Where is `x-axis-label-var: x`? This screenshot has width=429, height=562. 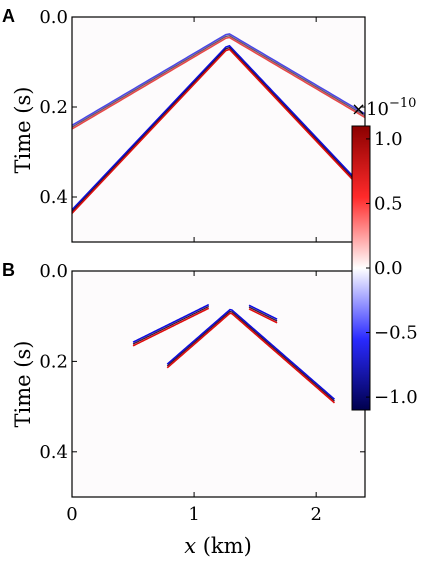 x-axis-label-var: x is located at coordinates (190, 546).